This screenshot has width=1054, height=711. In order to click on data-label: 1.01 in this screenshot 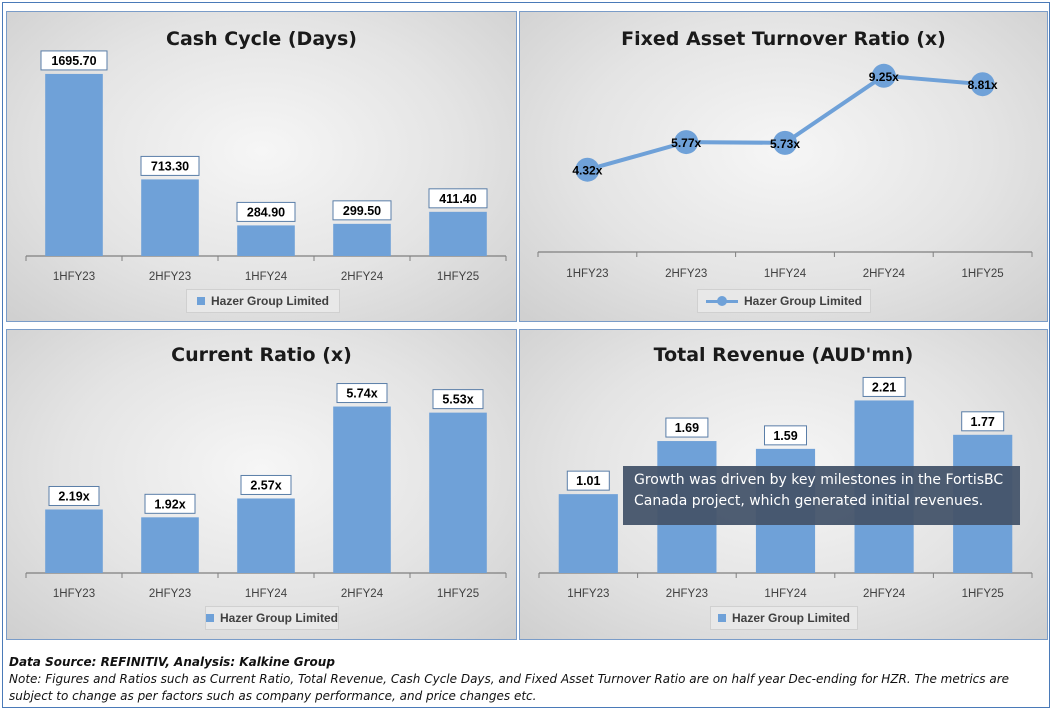, I will do `click(588, 481)`.